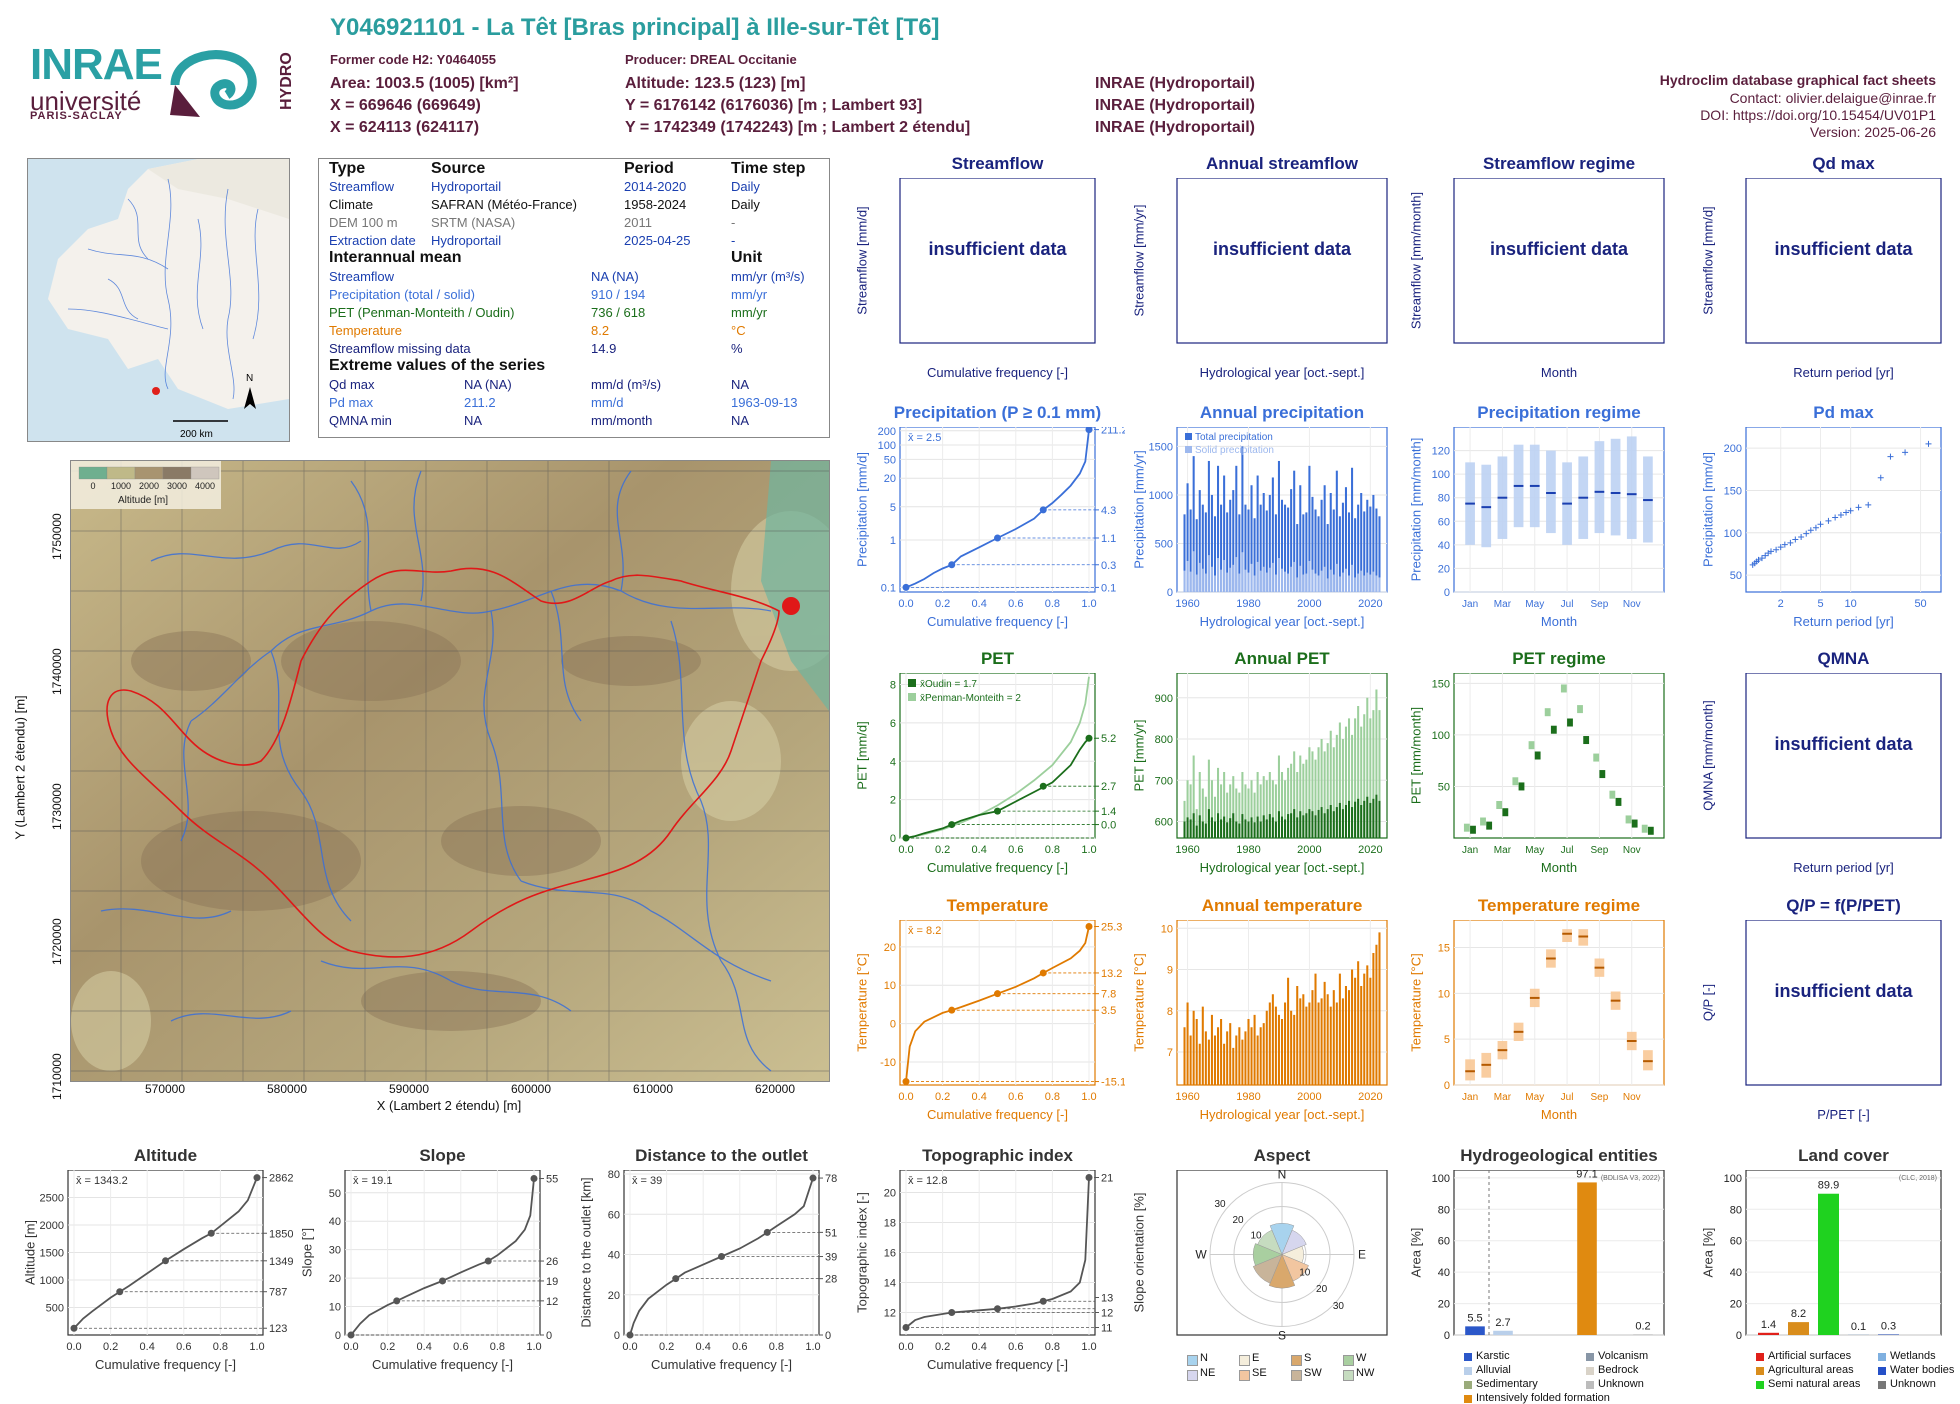  Describe the element at coordinates (1255, 1358) in the screenshot. I see `aspect-legend-label: E` at that location.